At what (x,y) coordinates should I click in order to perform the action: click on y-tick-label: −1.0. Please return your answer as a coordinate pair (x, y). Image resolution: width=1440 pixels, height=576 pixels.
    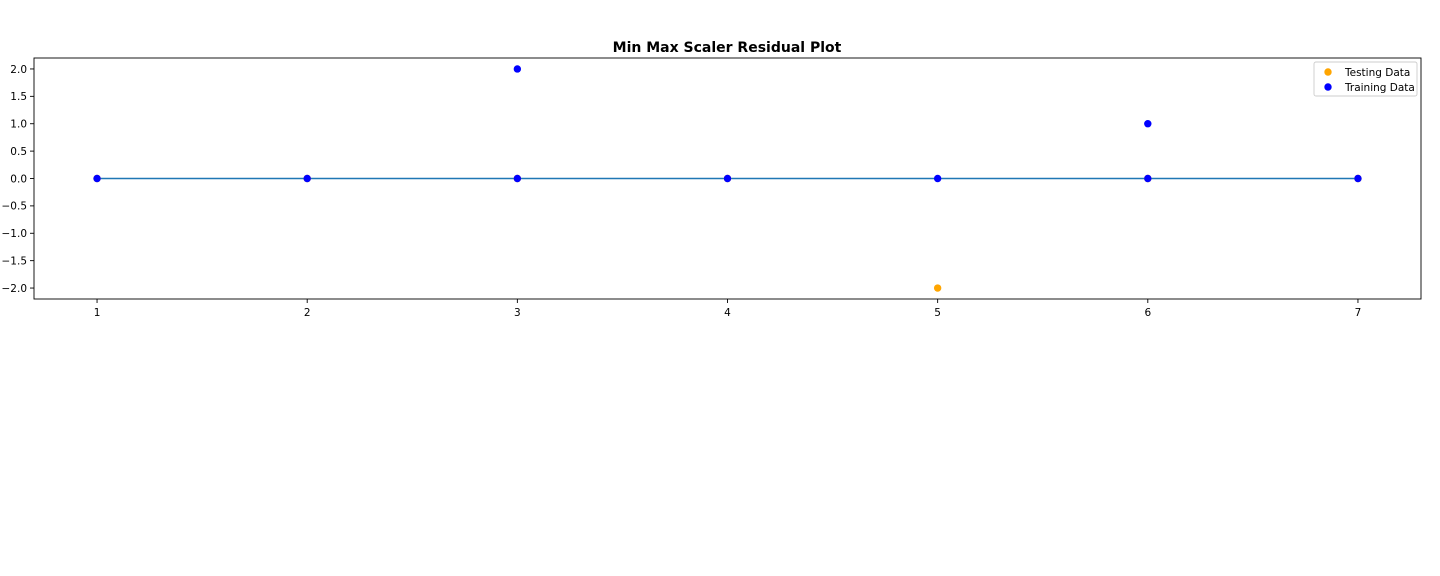
    Looking at the image, I should click on (15, 234).